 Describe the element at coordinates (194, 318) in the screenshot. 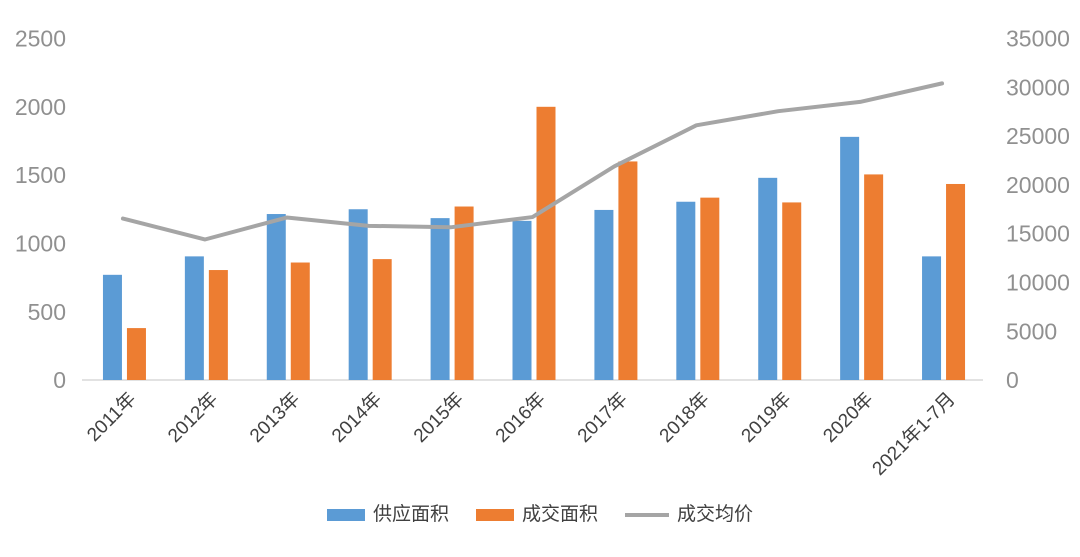

I see `supply-area-bar-2012年` at that location.